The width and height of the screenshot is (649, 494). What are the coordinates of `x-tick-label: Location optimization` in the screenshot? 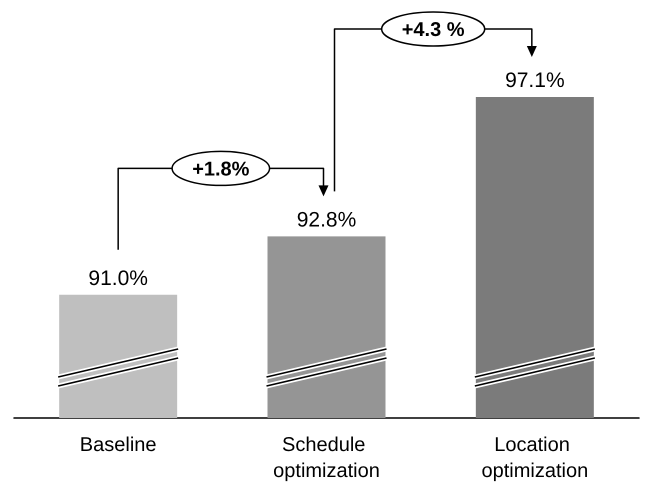 It's located at (534, 458).